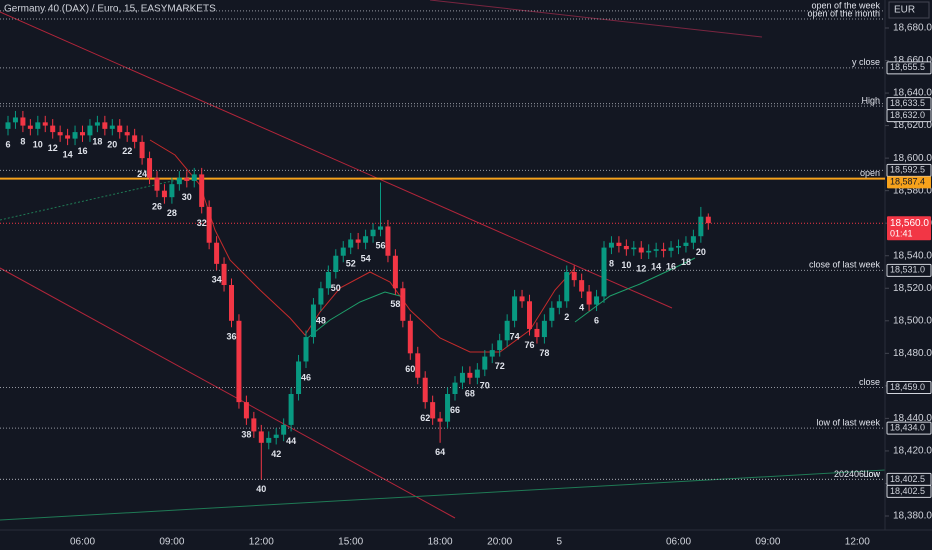 The height and width of the screenshot is (550, 932). I want to click on y-tick-label: 18,600.0, so click(912, 158).